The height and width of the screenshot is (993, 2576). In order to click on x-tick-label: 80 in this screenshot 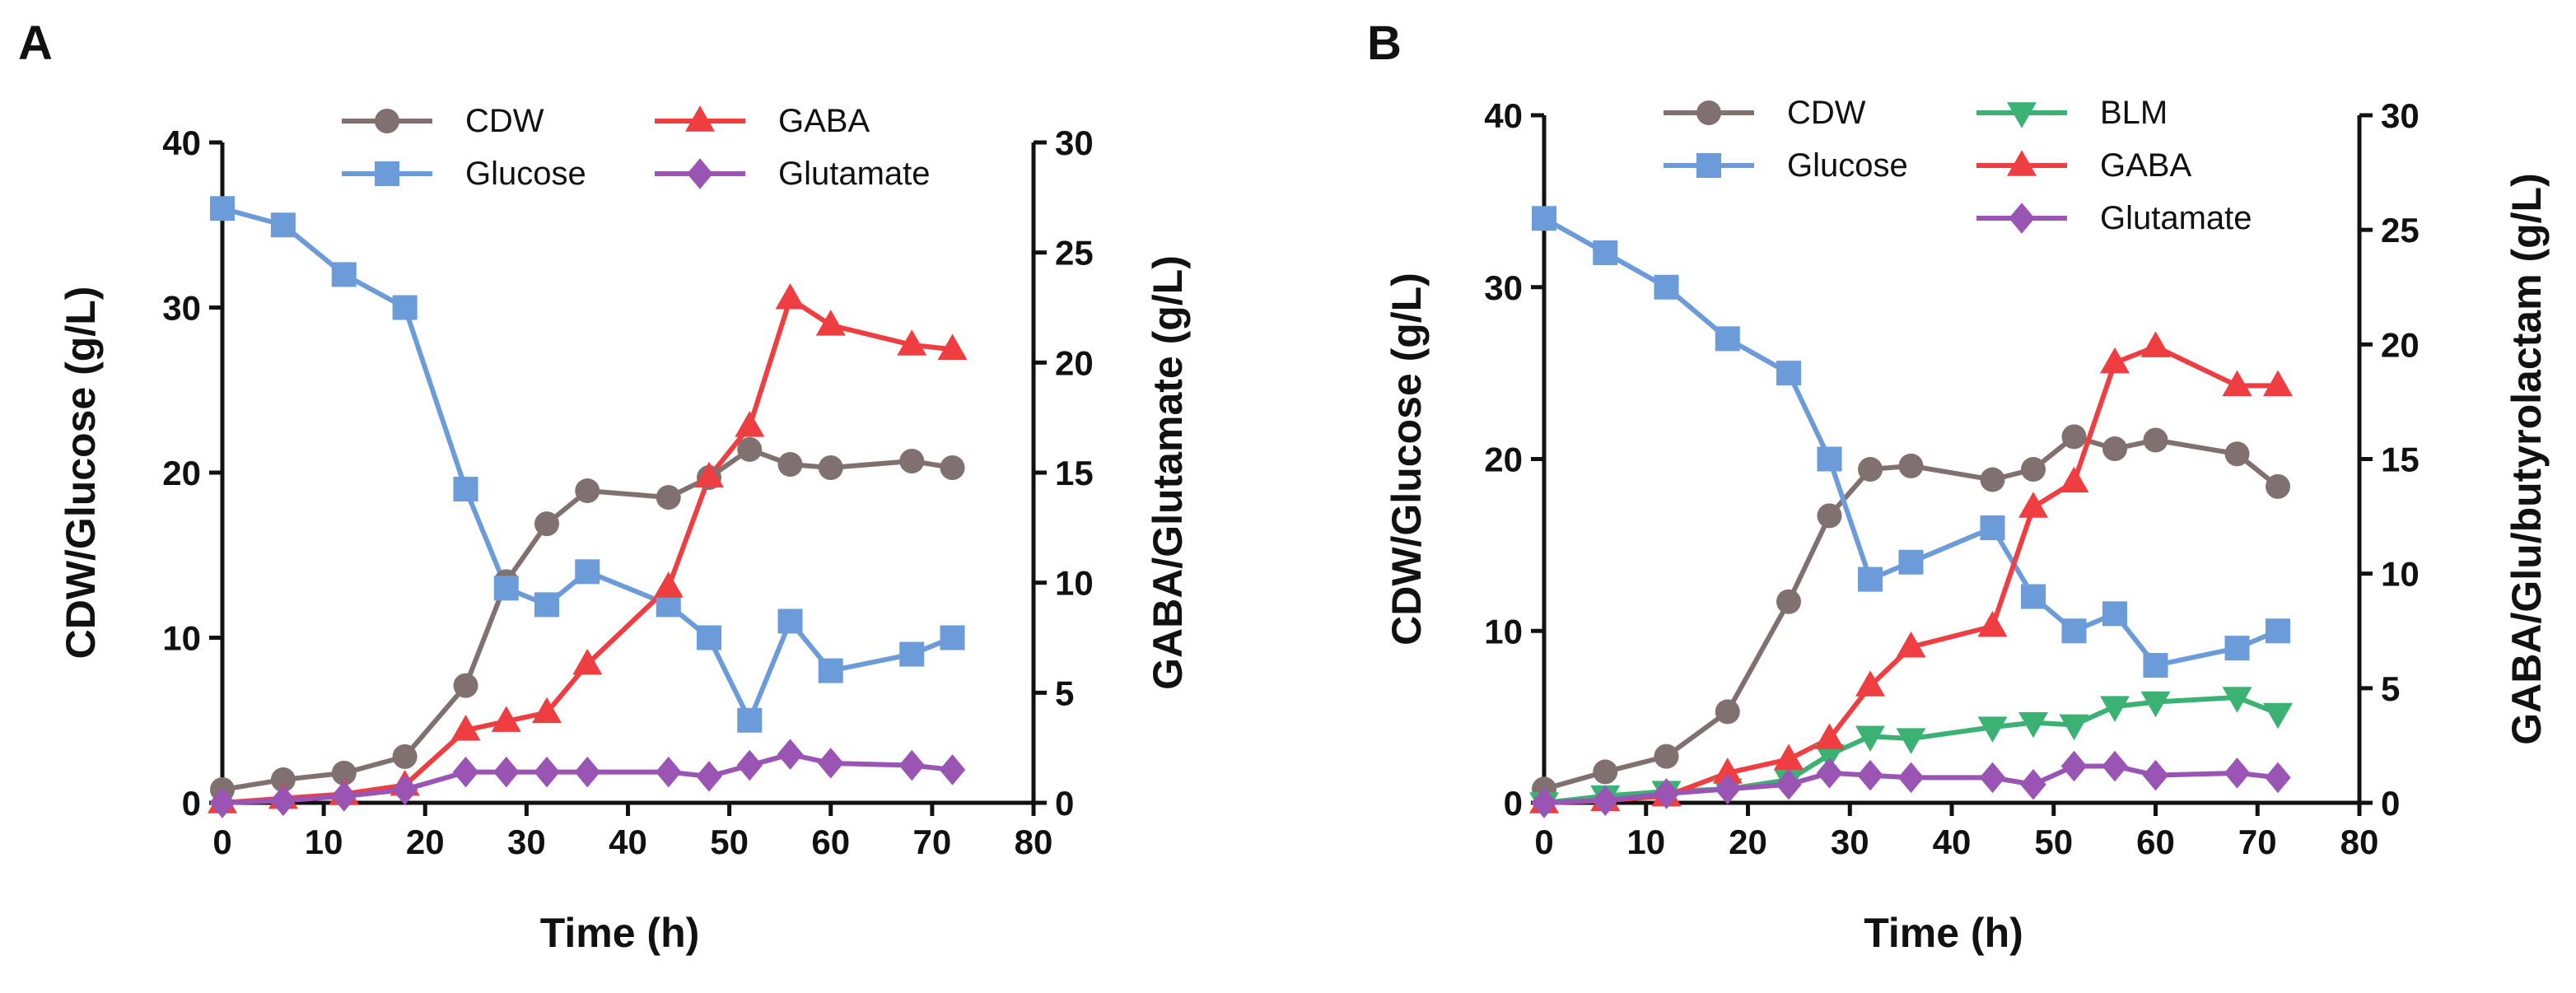, I will do `click(2359, 842)`.